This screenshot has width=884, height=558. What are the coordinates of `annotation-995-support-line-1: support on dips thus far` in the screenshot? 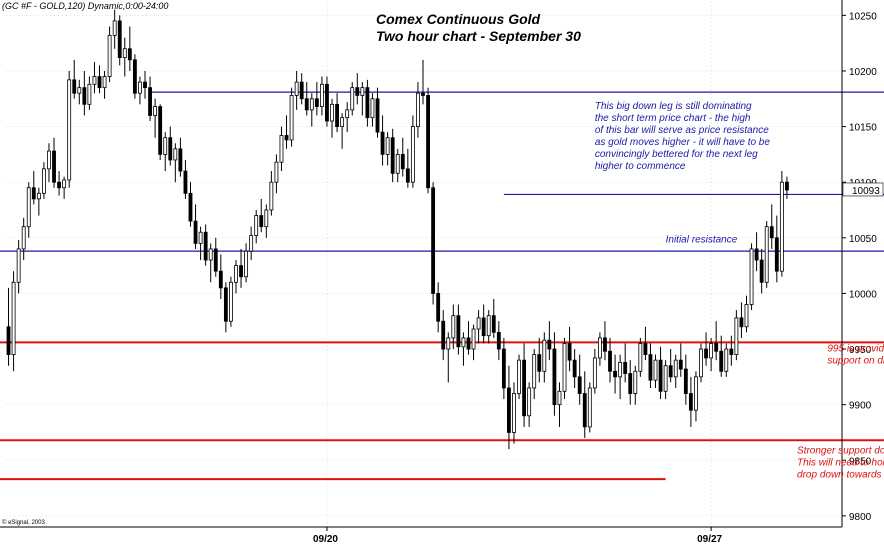 It's located at (855, 360).